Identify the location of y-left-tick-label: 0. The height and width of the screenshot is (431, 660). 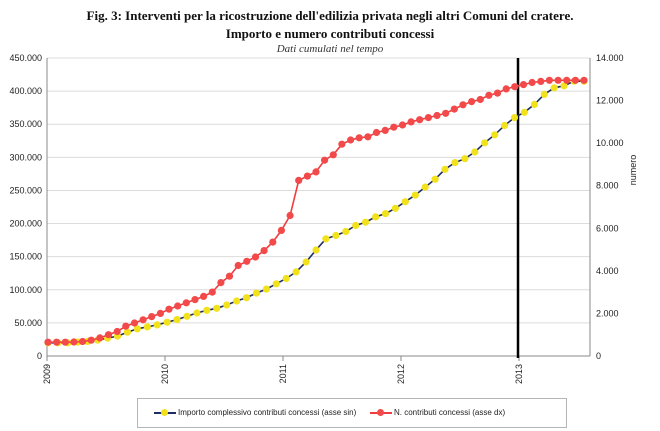
(39, 356).